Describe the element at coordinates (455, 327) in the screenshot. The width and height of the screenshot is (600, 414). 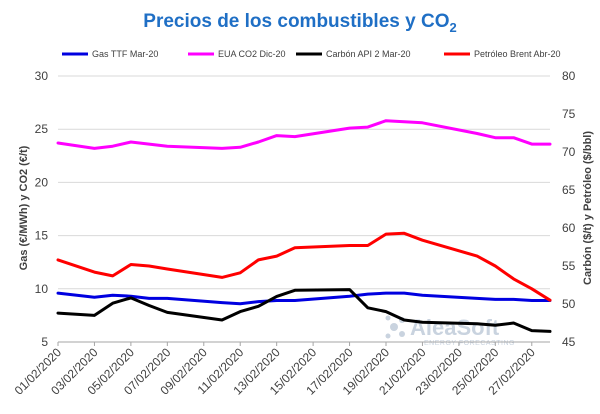
I see `watermark-brand: AleaSoft` at that location.